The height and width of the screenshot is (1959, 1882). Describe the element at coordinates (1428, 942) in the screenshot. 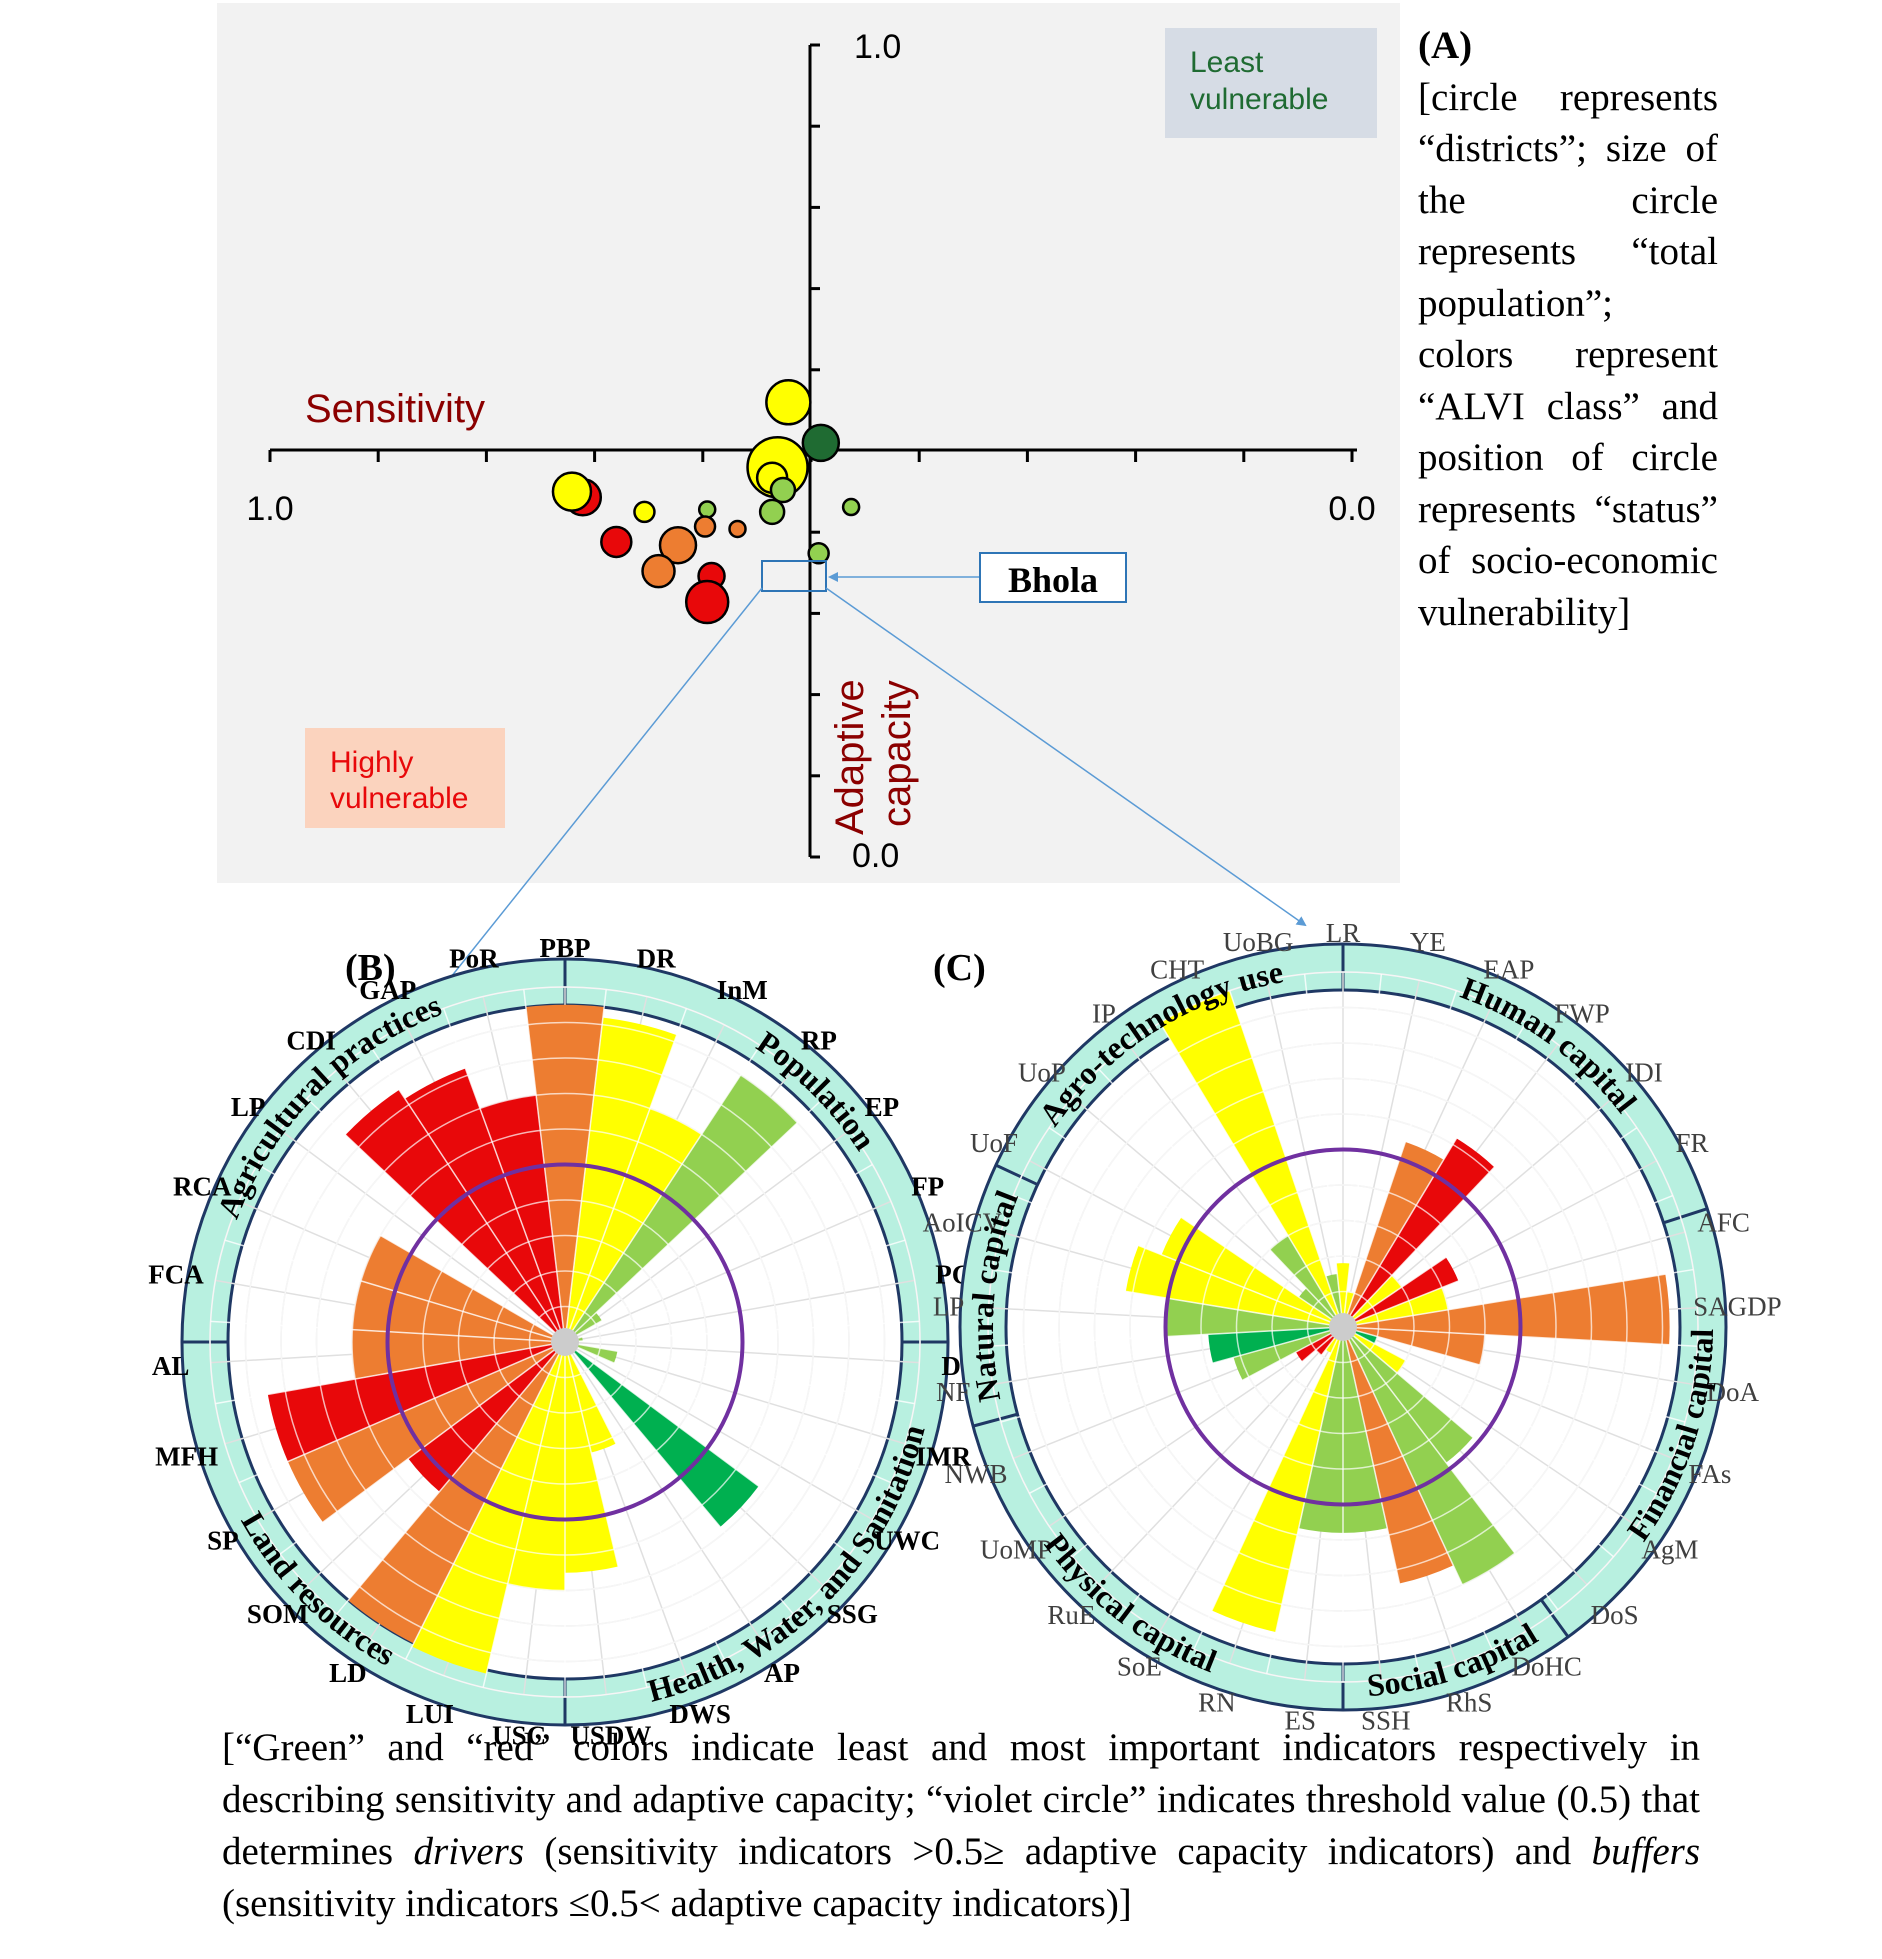

I see `category-label-YE: YE` at that location.